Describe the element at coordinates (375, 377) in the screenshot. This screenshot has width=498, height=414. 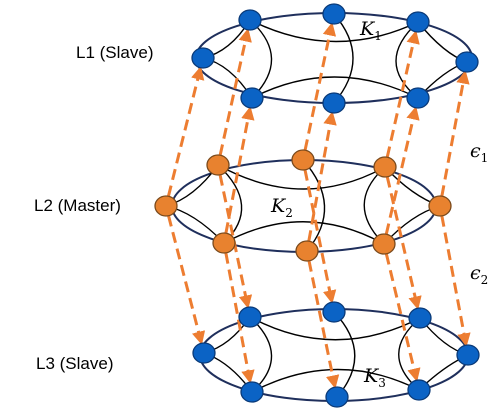
I see `coupling-k3-label: K3` at that location.